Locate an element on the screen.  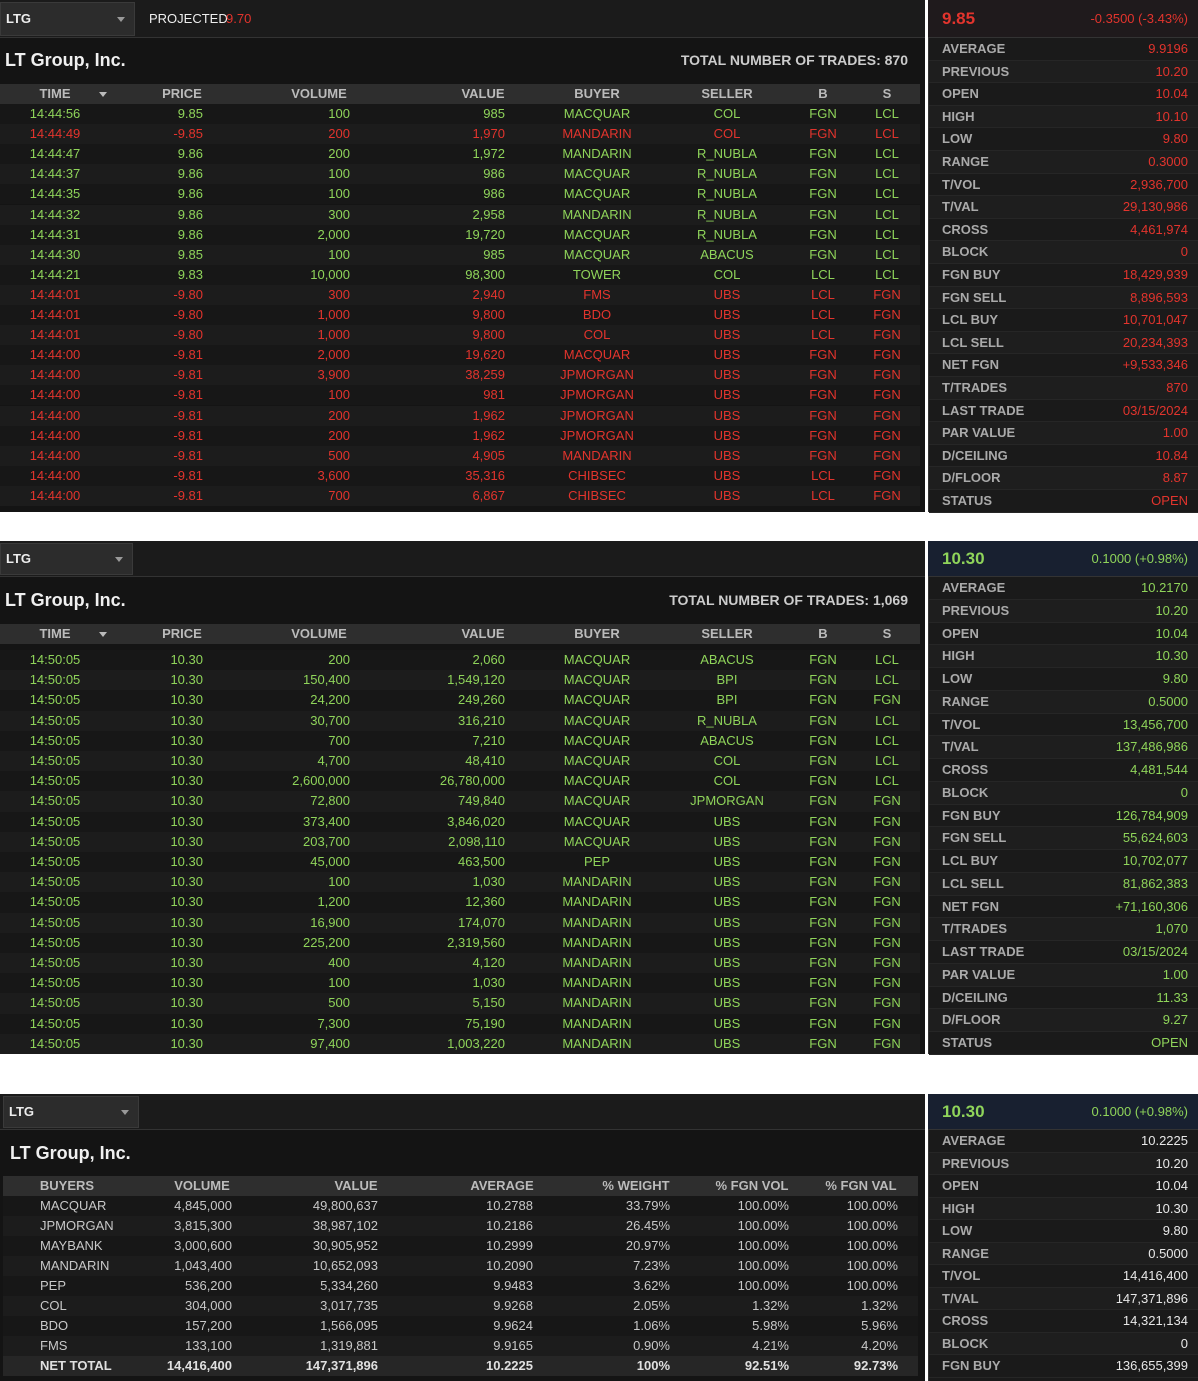
stat-value: 10,702,077 is located at coordinates (1155, 860).